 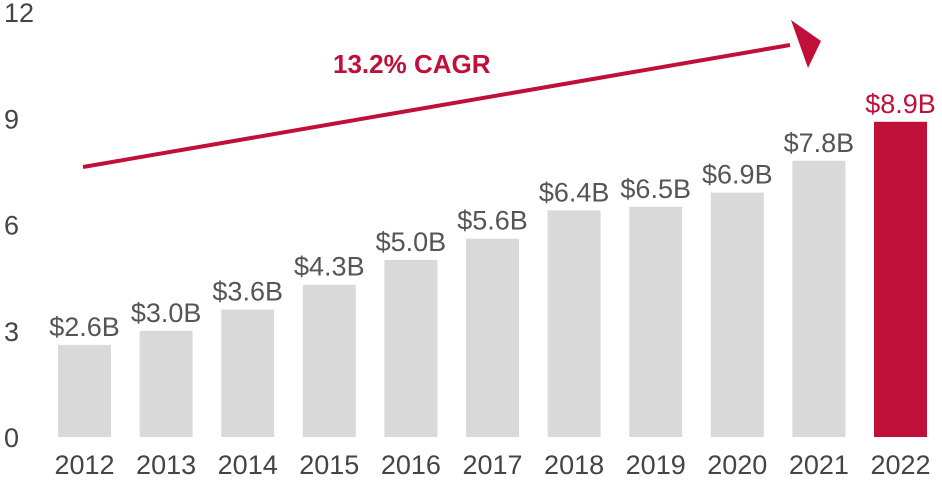 I want to click on x-tick-label: 2016, so click(x=411, y=465).